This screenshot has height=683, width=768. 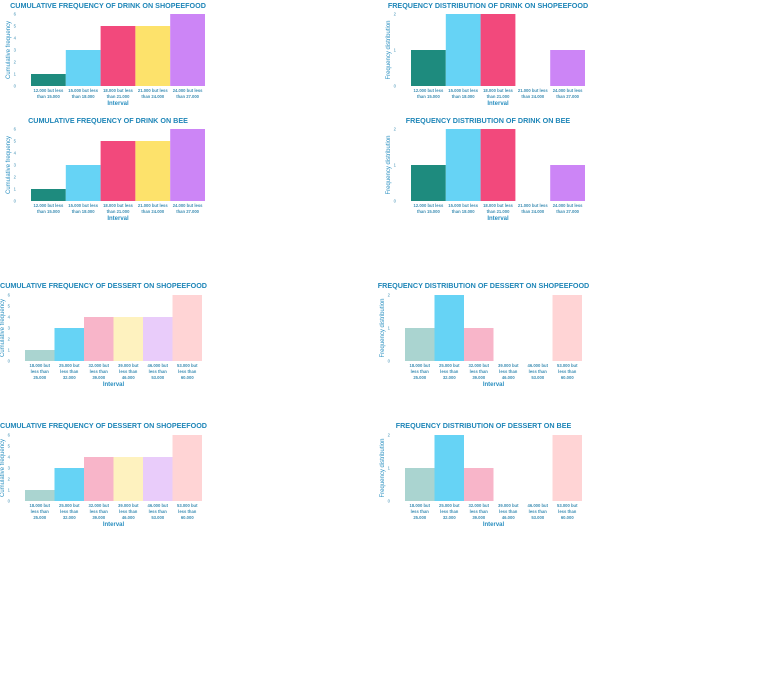 I want to click on x-tick-label: than 24.000, so click(x=532, y=211).